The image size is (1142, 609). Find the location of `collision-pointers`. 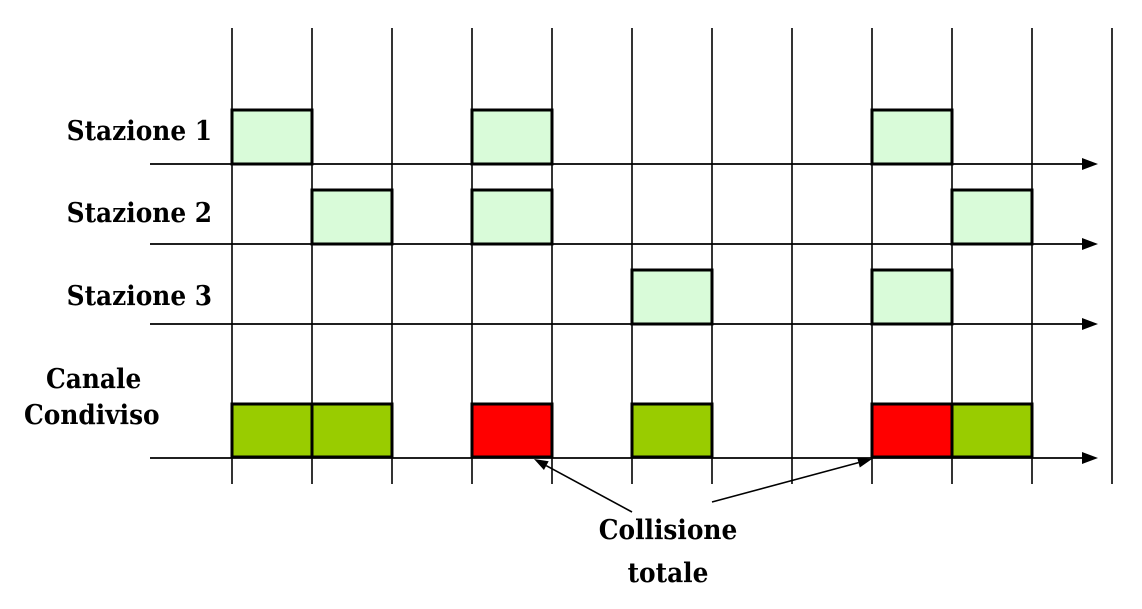

collision-pointers is located at coordinates (703, 485).